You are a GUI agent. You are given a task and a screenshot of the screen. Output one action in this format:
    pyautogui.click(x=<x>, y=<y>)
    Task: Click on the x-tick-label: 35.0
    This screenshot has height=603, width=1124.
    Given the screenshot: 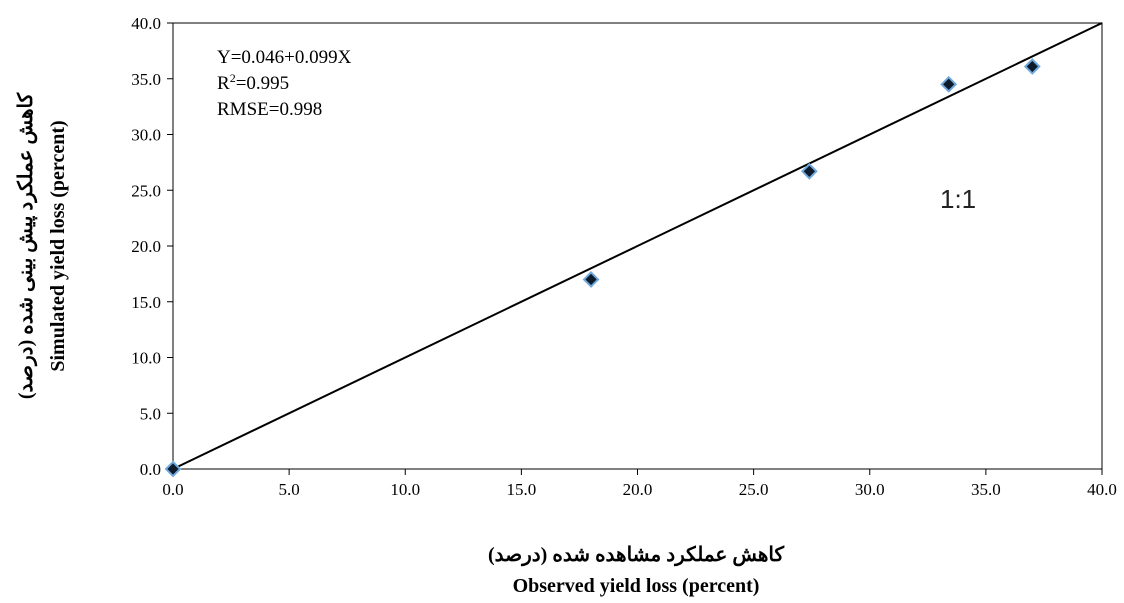 What is the action you would take?
    pyautogui.click(x=986, y=489)
    